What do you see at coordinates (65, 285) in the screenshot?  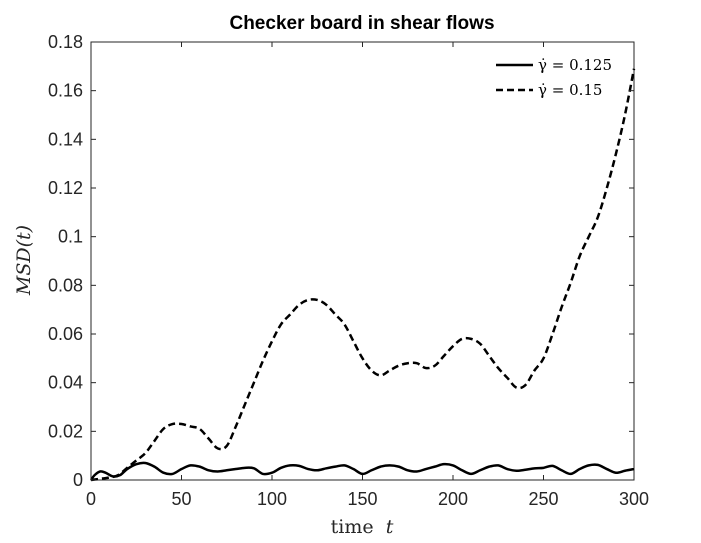 I see `y-tick-label: 0.08` at bounding box center [65, 285].